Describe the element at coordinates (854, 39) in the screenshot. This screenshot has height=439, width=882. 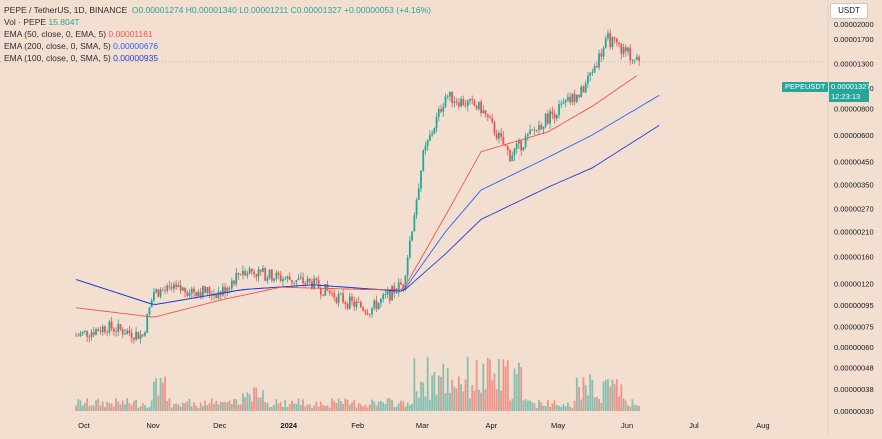
I see `price-axis-label: 0.00001700` at that location.